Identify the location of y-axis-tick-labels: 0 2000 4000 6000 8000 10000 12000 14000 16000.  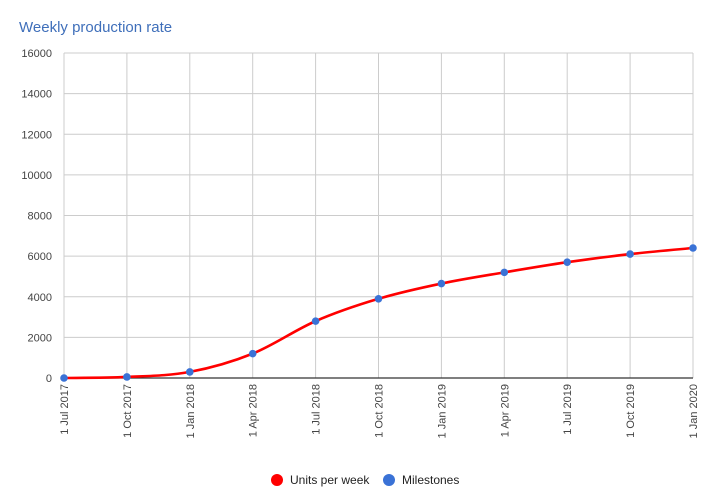
(36, 216).